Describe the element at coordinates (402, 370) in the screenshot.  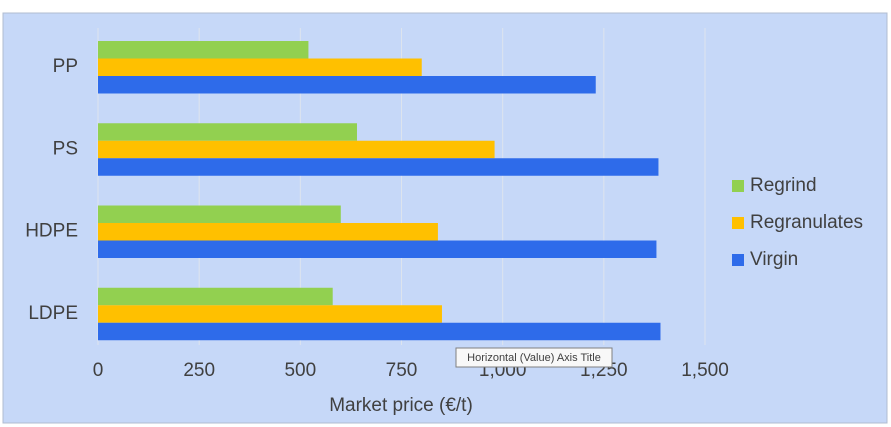
I see `x-tick-label: 750` at that location.